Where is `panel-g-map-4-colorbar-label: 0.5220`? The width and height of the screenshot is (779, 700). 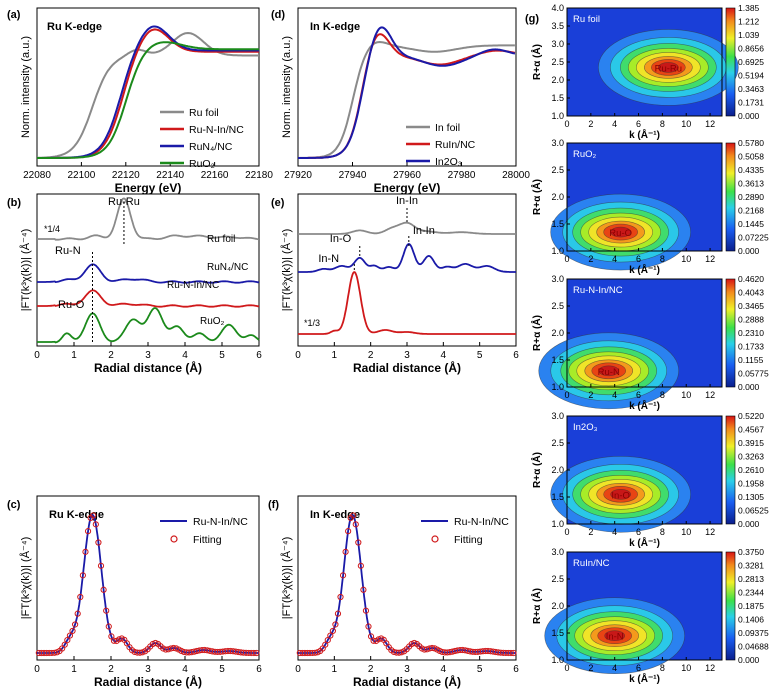
panel-g-map-4-colorbar-label: 0.5220 is located at coordinates (751, 416).